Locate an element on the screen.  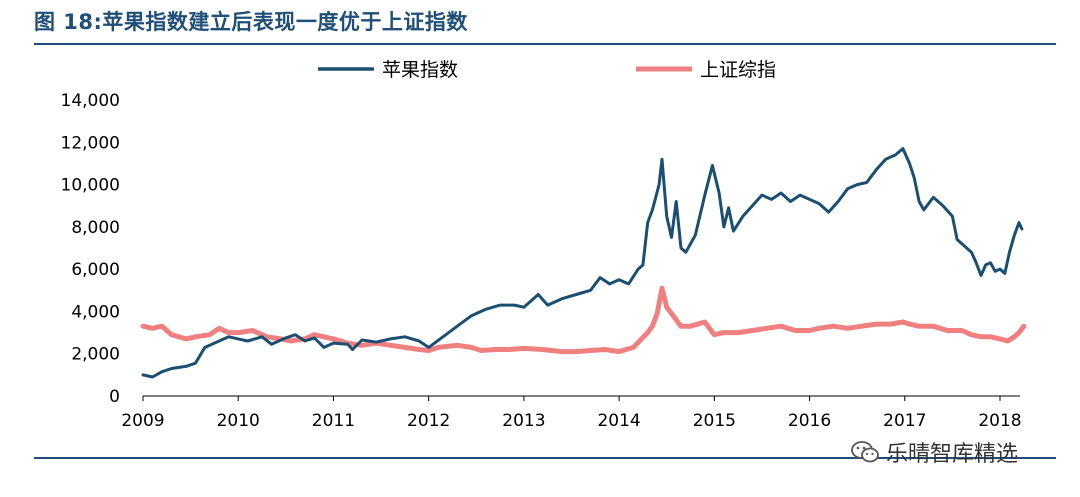
y-tick-label: 4,000 is located at coordinates (95, 312).